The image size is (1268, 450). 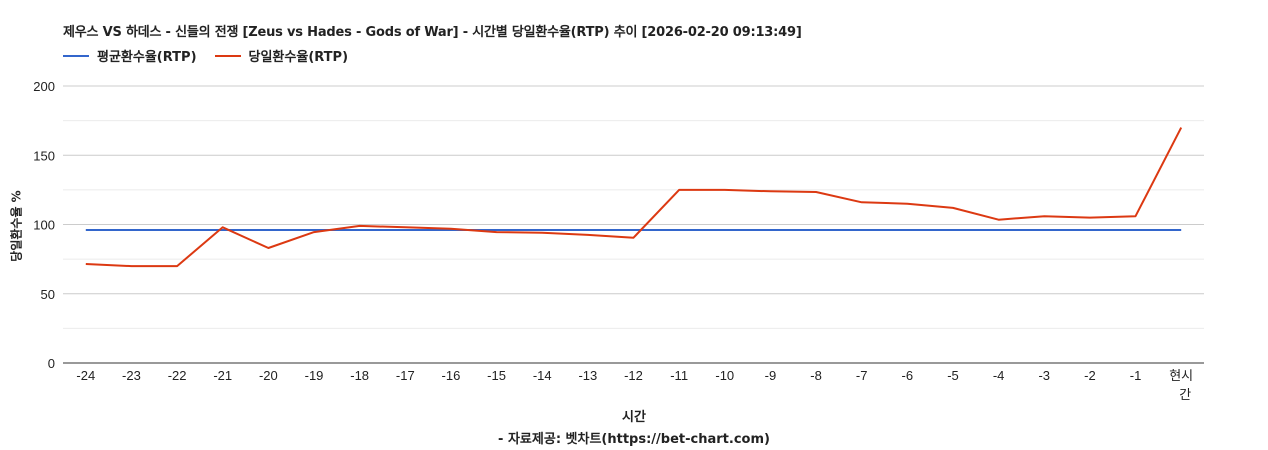 What do you see at coordinates (1044, 375) in the screenshot?
I see `x-tick-label: -3` at bounding box center [1044, 375].